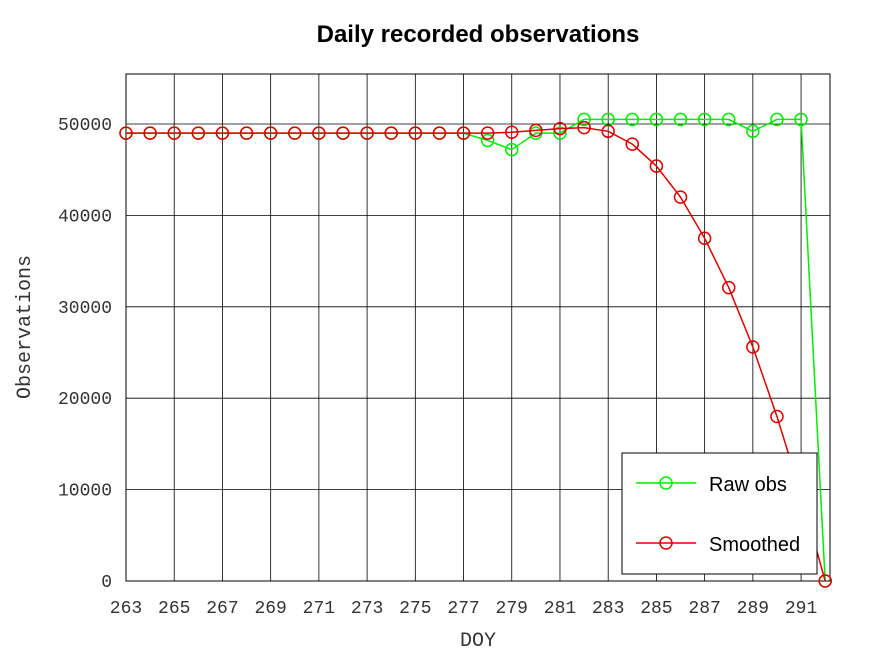  What do you see at coordinates (367, 609) in the screenshot?
I see `x-tick-label: 273` at bounding box center [367, 609].